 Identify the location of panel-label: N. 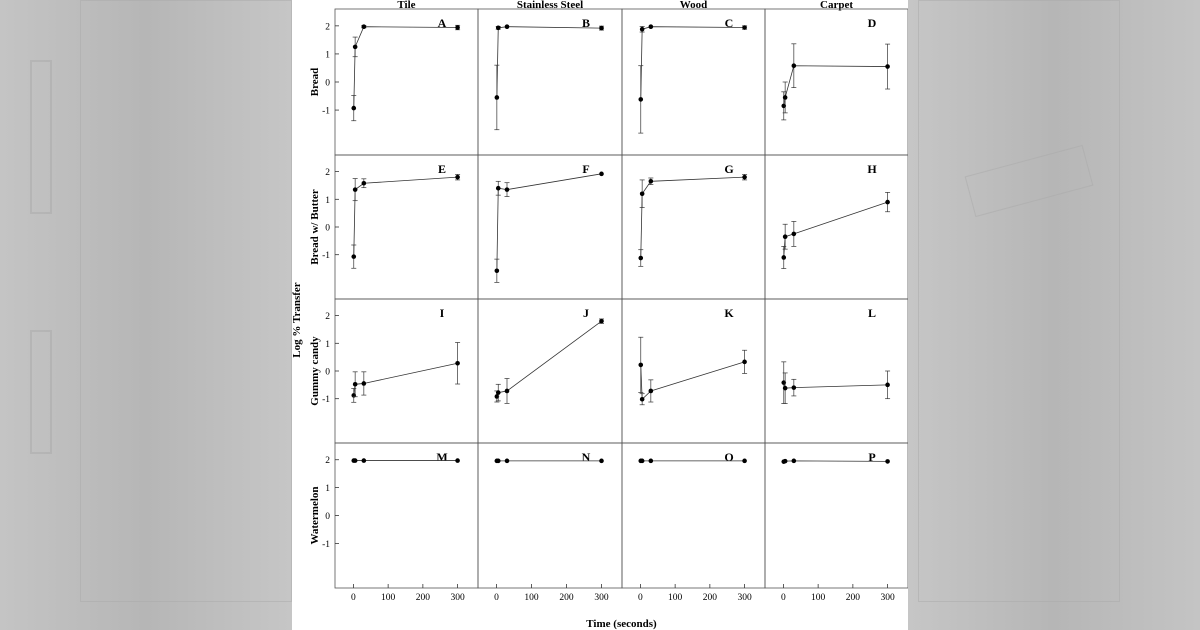
(586, 457).